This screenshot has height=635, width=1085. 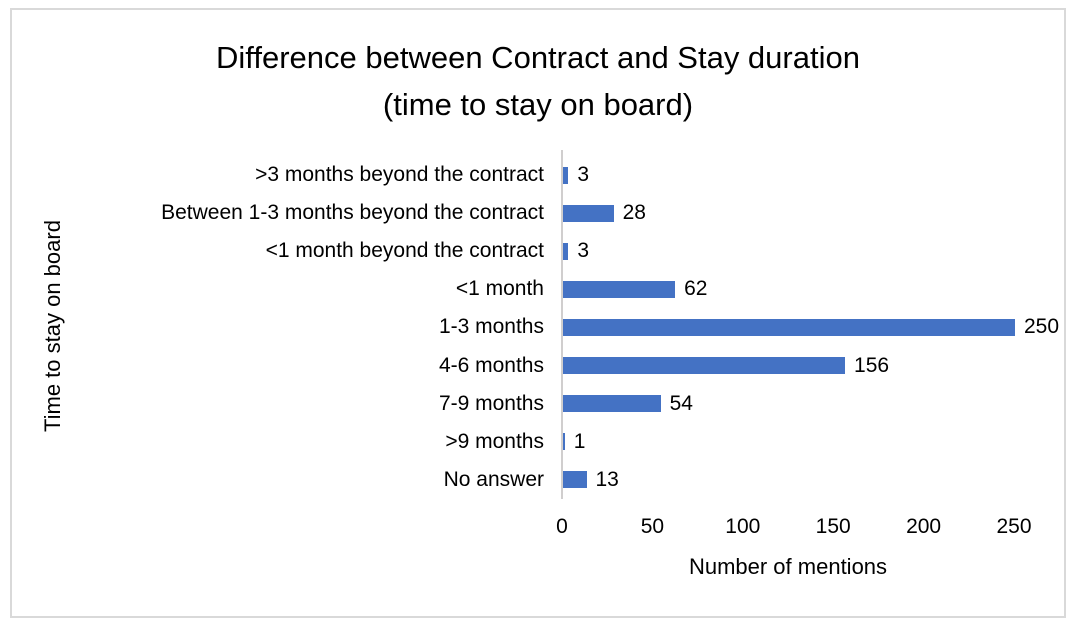 I want to click on category-label: 4-6 months, so click(x=491, y=365).